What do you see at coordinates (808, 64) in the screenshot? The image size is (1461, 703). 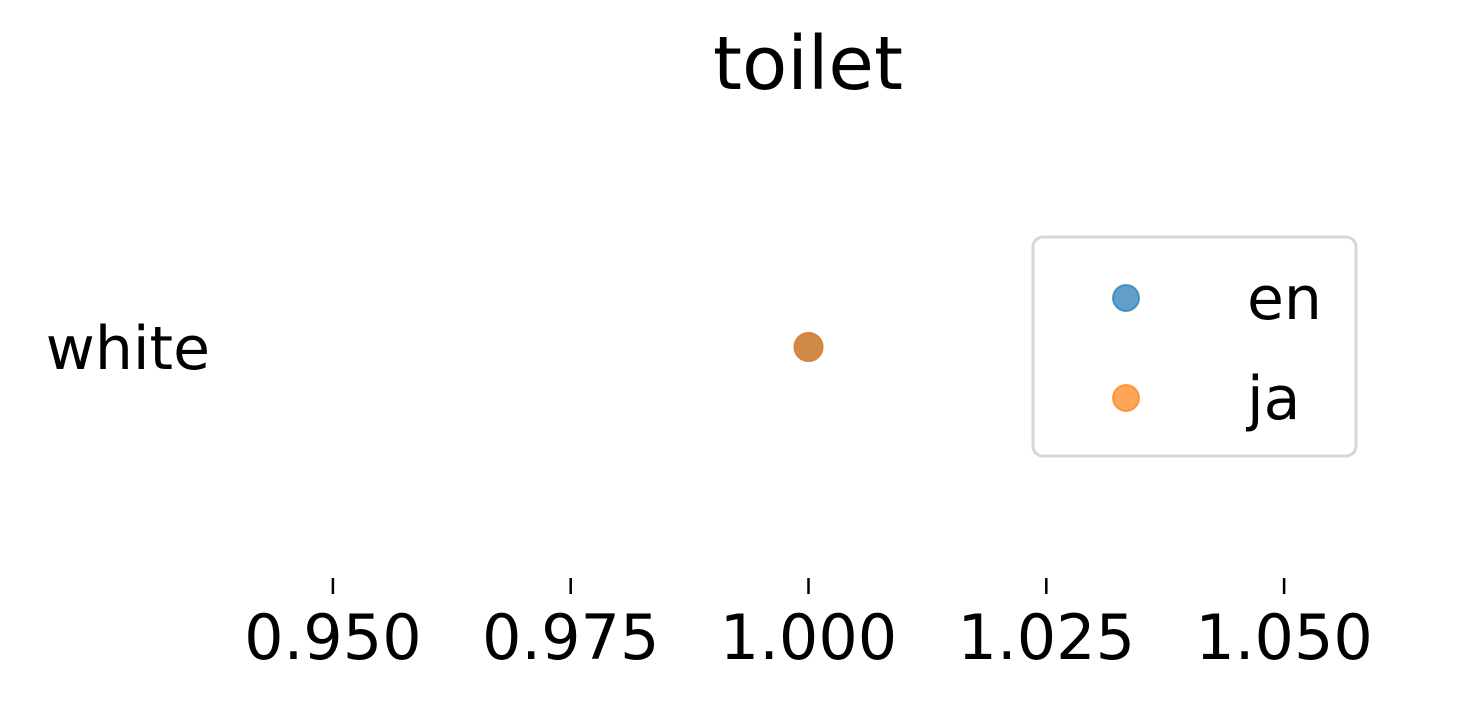 I see `chart-title: toilet` at bounding box center [808, 64].